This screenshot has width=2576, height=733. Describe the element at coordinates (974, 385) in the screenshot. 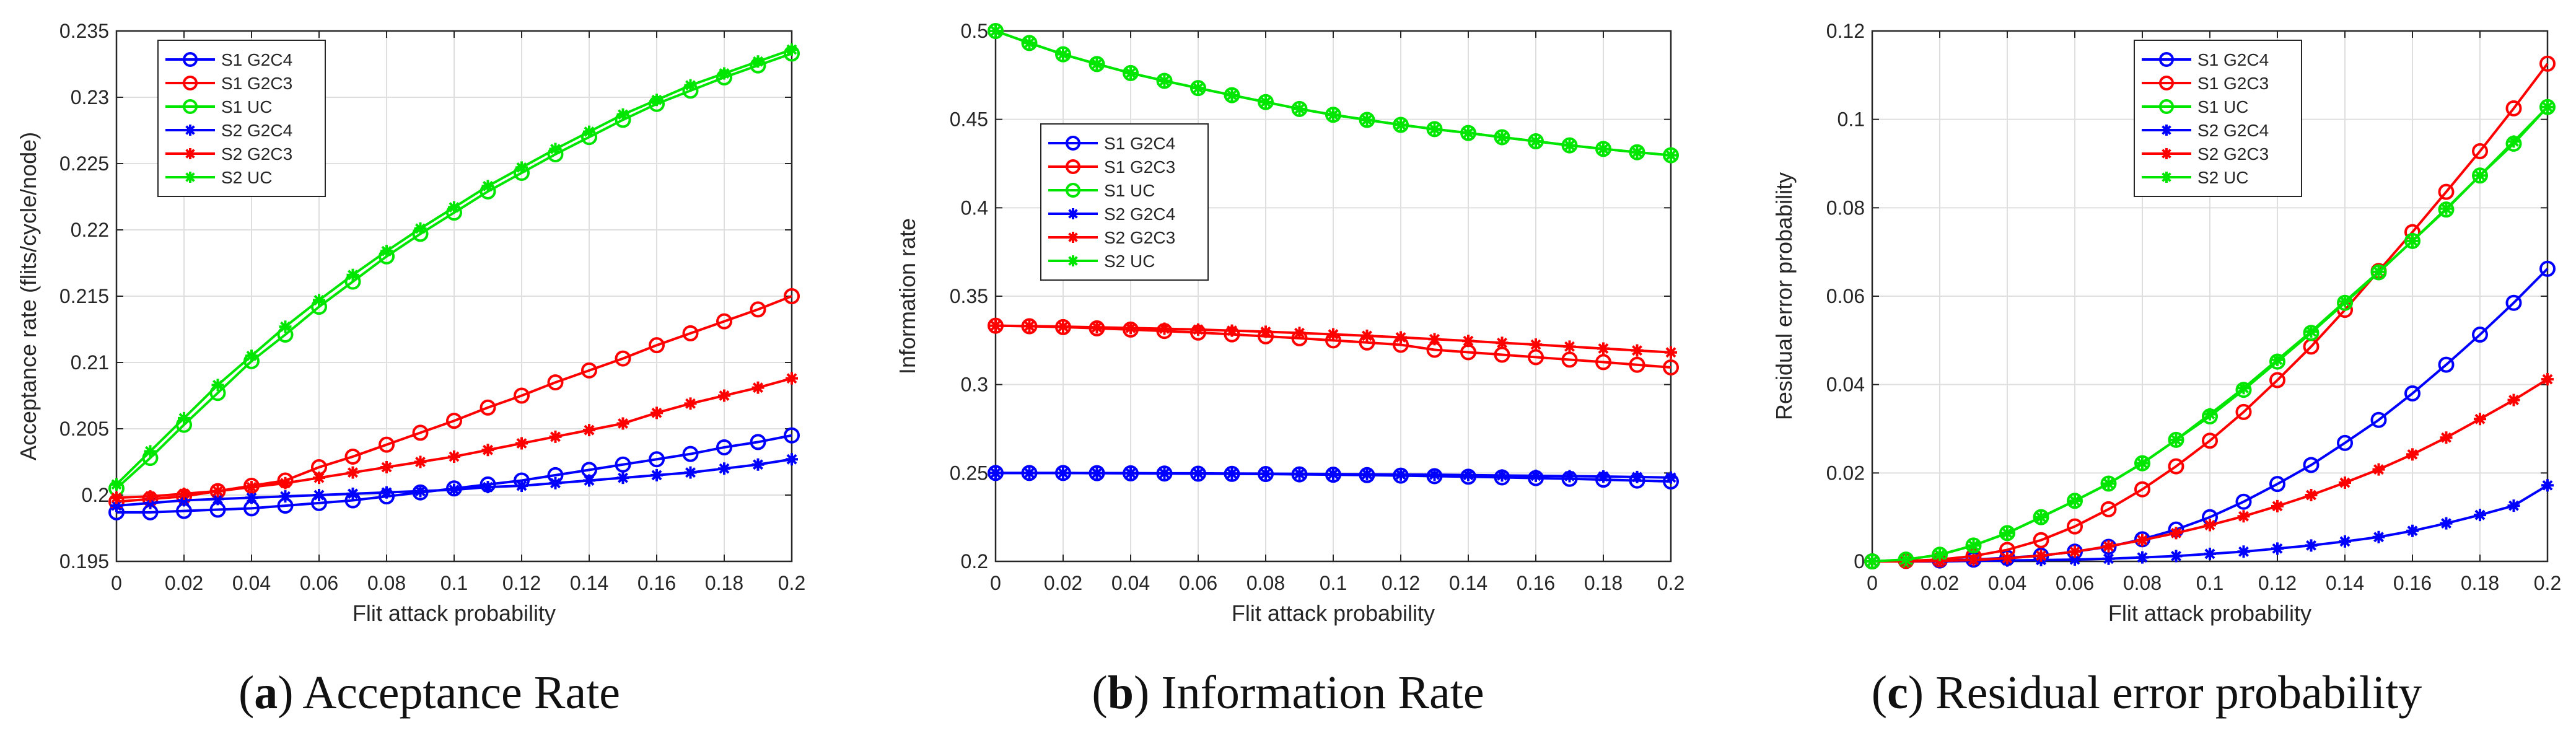

I see `y-tick-label: 0.3` at that location.